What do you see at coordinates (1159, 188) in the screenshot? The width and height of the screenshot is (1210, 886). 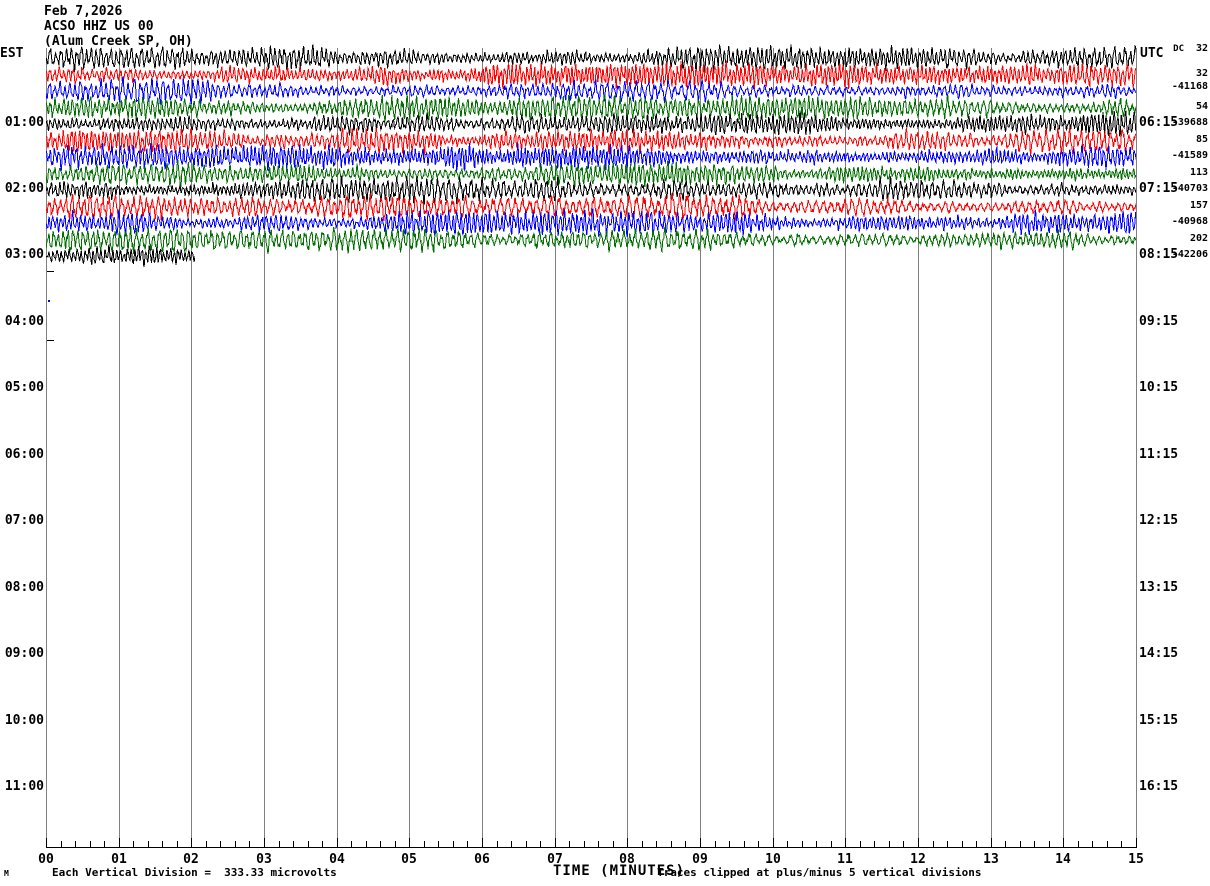 I see `utc-label-0715: 07:15` at bounding box center [1159, 188].